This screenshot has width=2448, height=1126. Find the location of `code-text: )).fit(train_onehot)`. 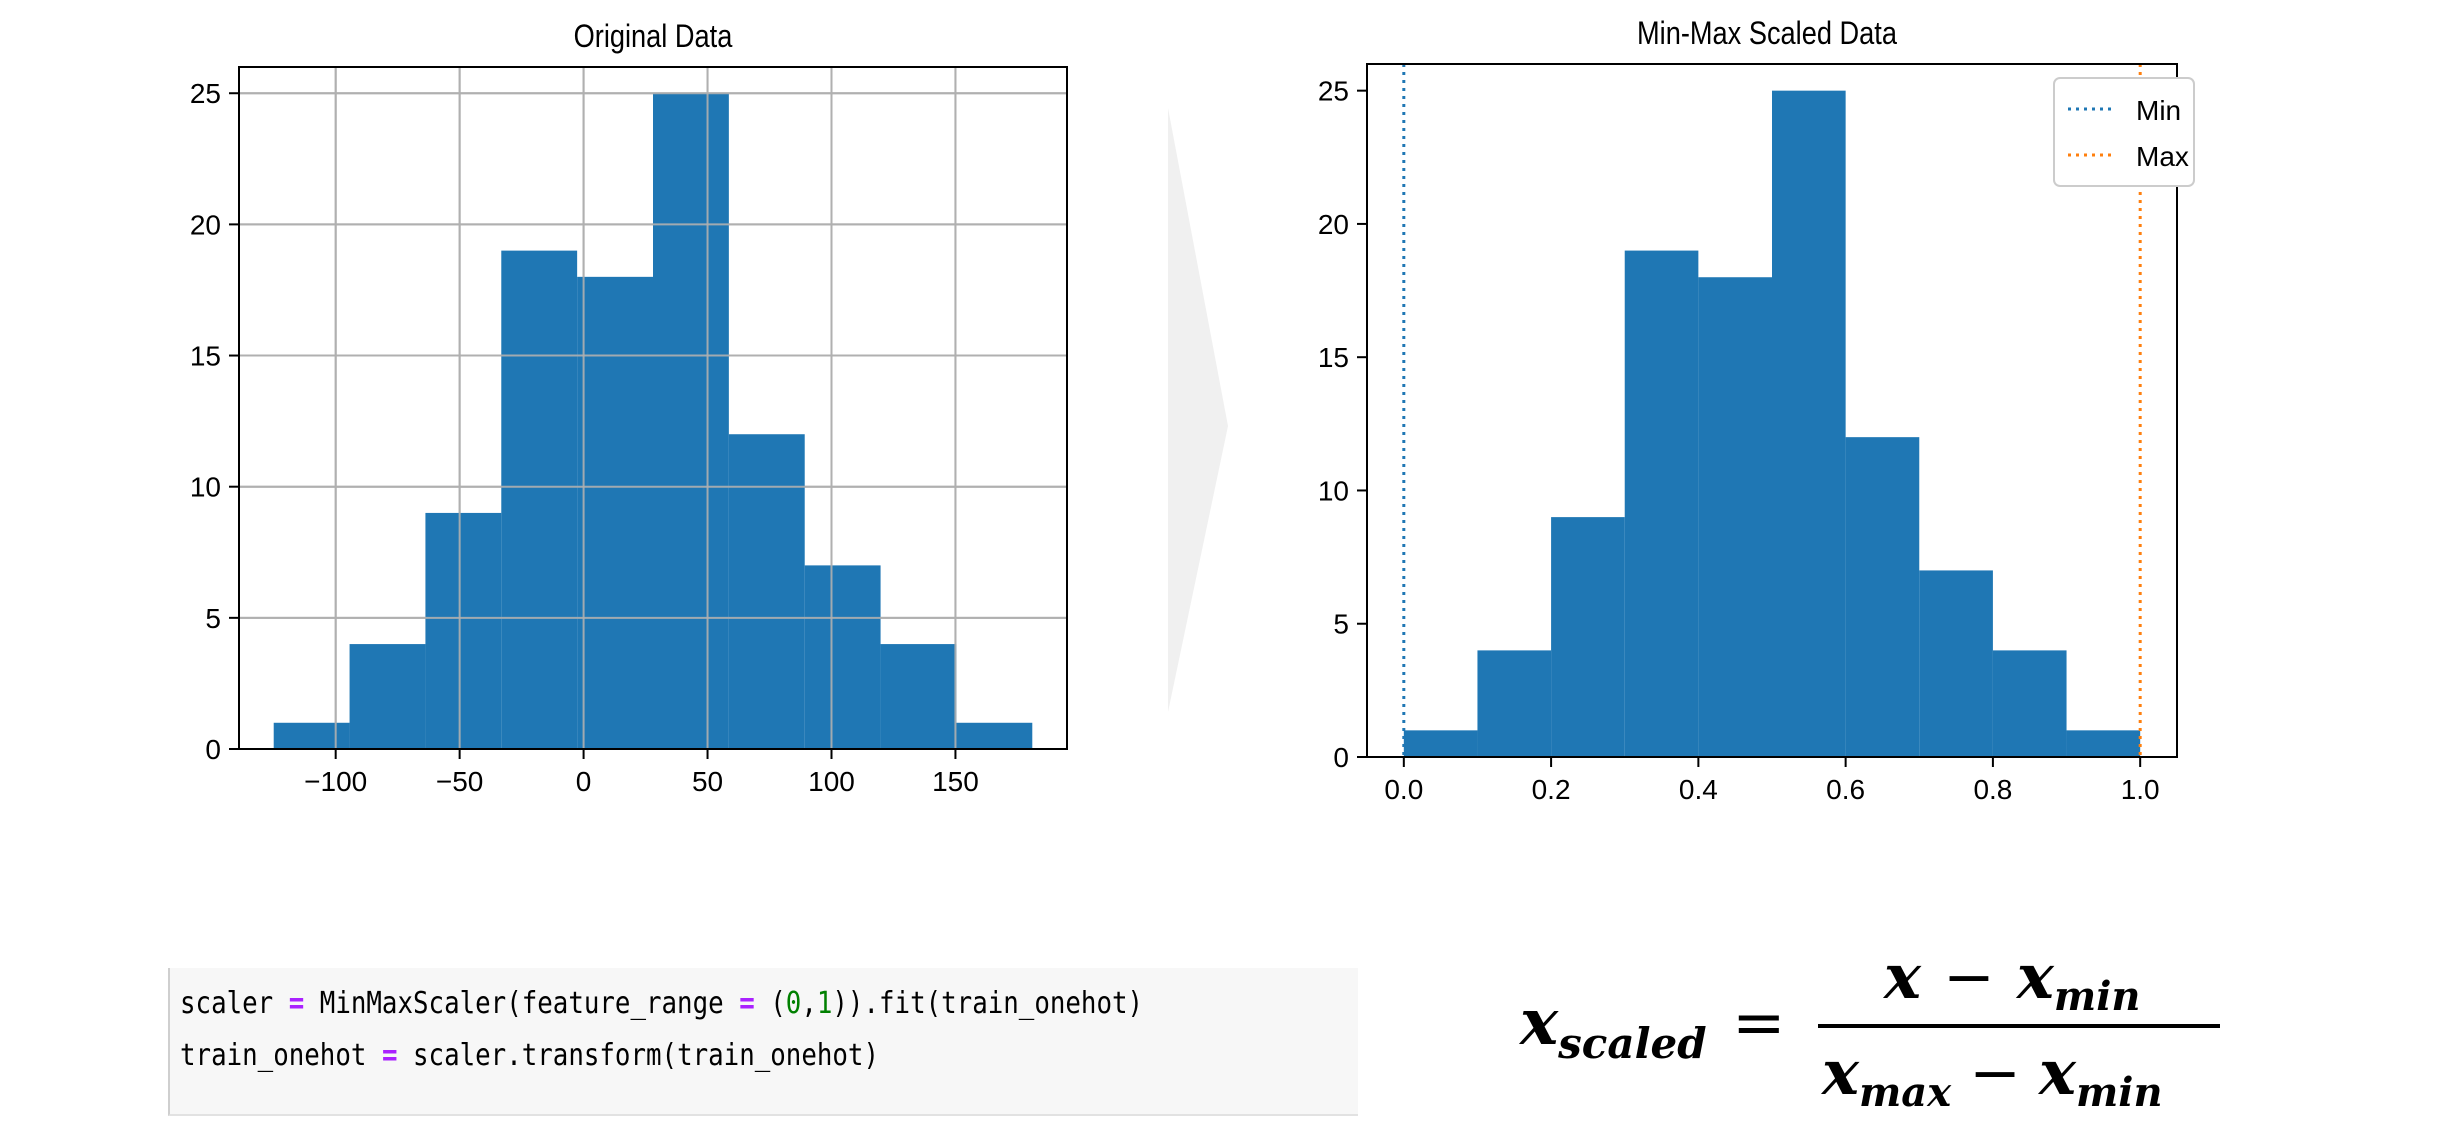

code-text: )).fit(train_onehot) is located at coordinates (988, 1003).